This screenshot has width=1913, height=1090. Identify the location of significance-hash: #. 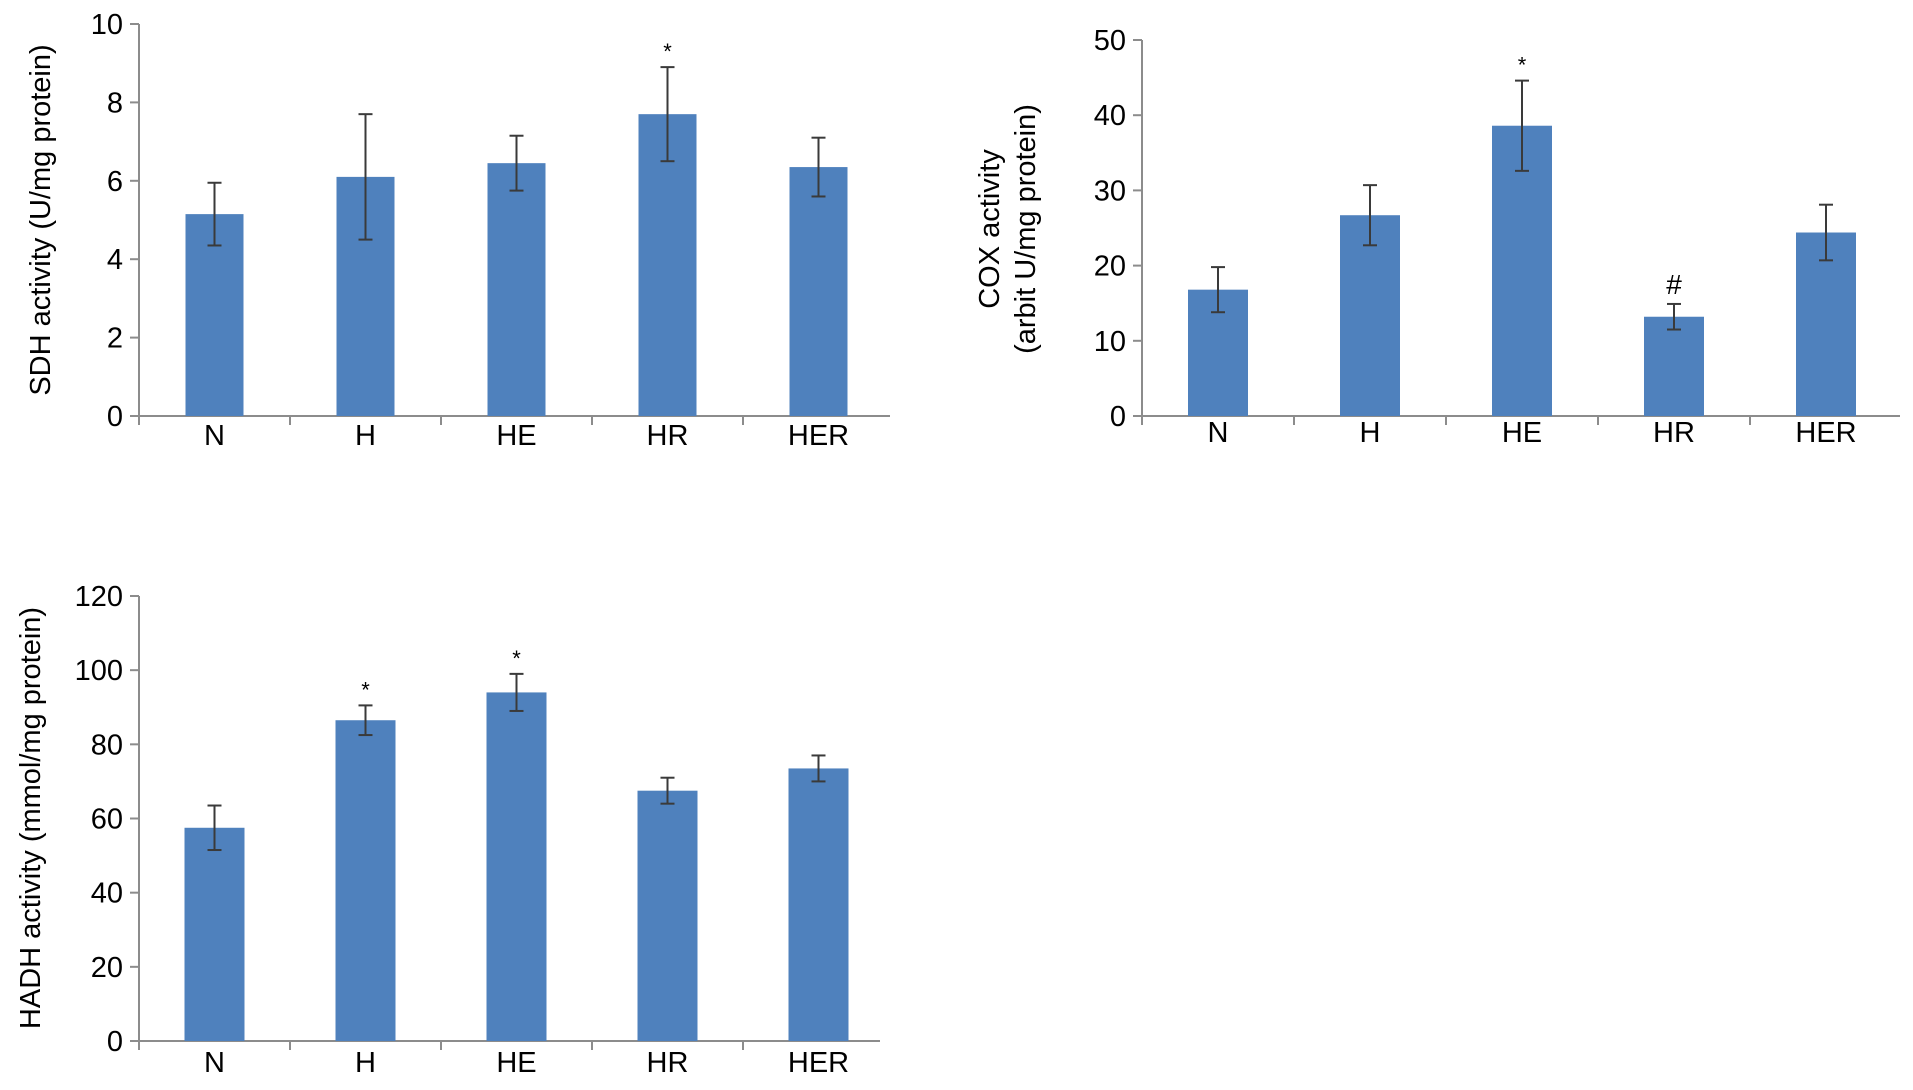
(1674, 284).